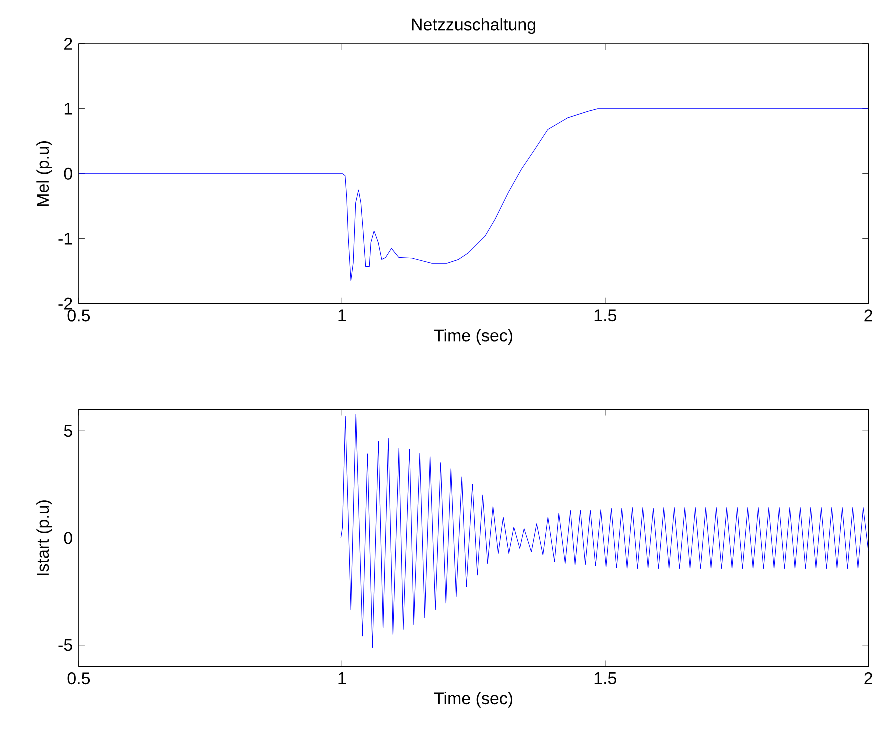  Describe the element at coordinates (65, 646) in the screenshot. I see `y-tick-label: -5` at that location.